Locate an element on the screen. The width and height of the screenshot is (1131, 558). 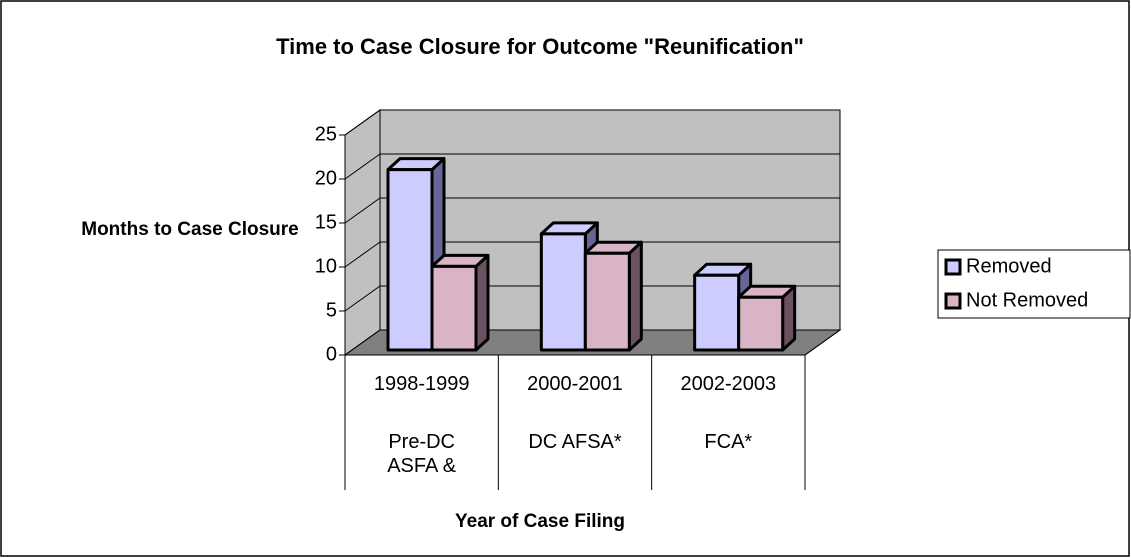
legend-label: Not Removed is located at coordinates (1027, 300).